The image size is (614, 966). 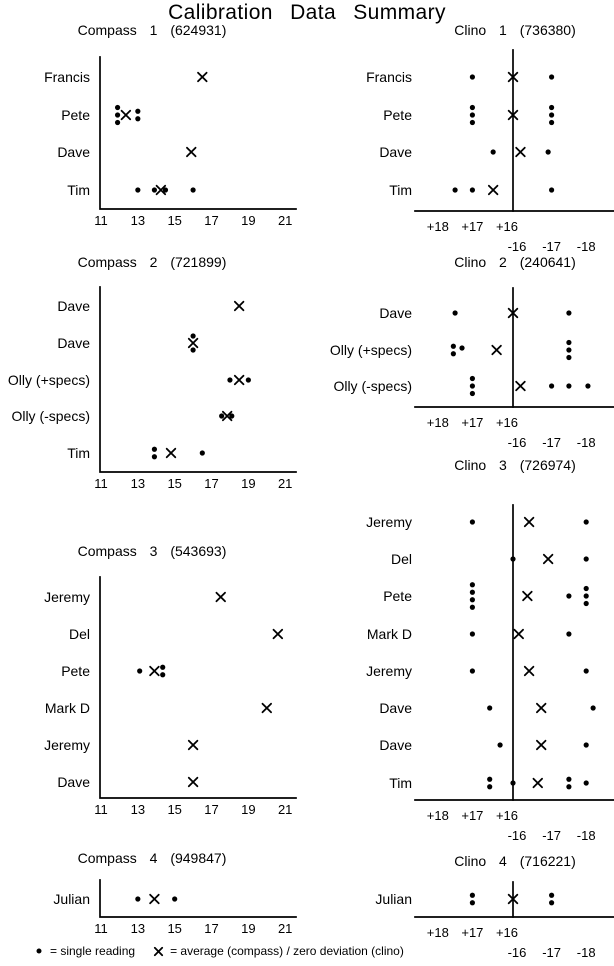 What do you see at coordinates (515, 262) in the screenshot?
I see `chart-title: Clino 2 (240641)` at bounding box center [515, 262].